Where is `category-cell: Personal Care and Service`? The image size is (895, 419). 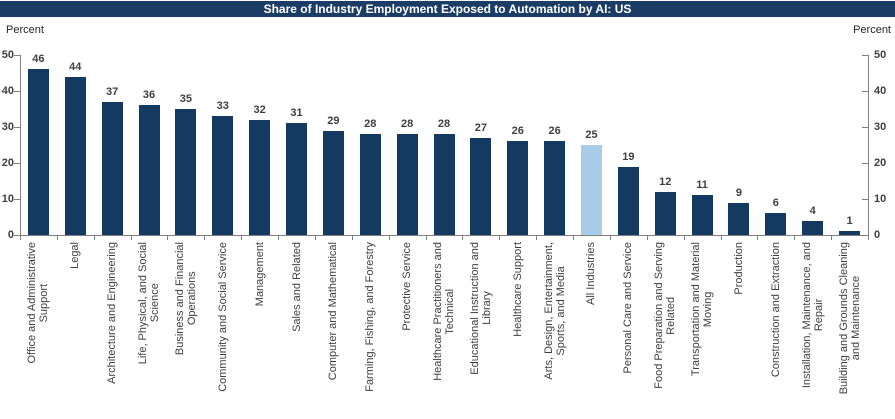 category-cell: Personal Care and Service is located at coordinates (628, 330).